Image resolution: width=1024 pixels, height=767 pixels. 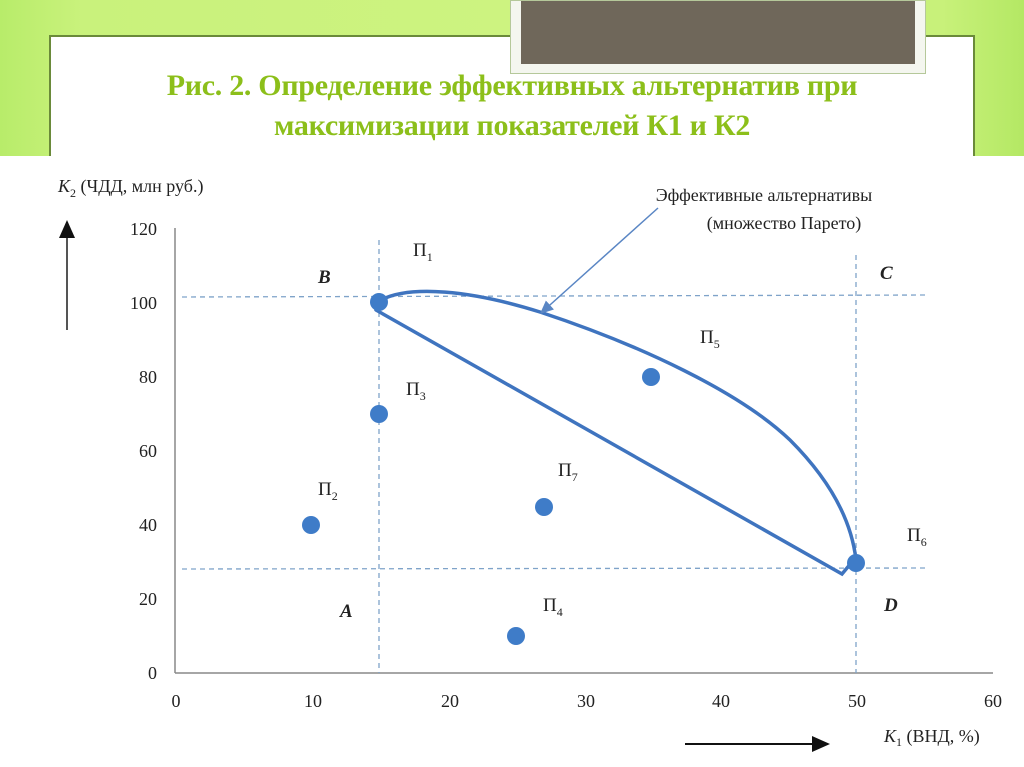 What do you see at coordinates (148, 599) in the screenshot?
I see `y-tick: 20` at bounding box center [148, 599].